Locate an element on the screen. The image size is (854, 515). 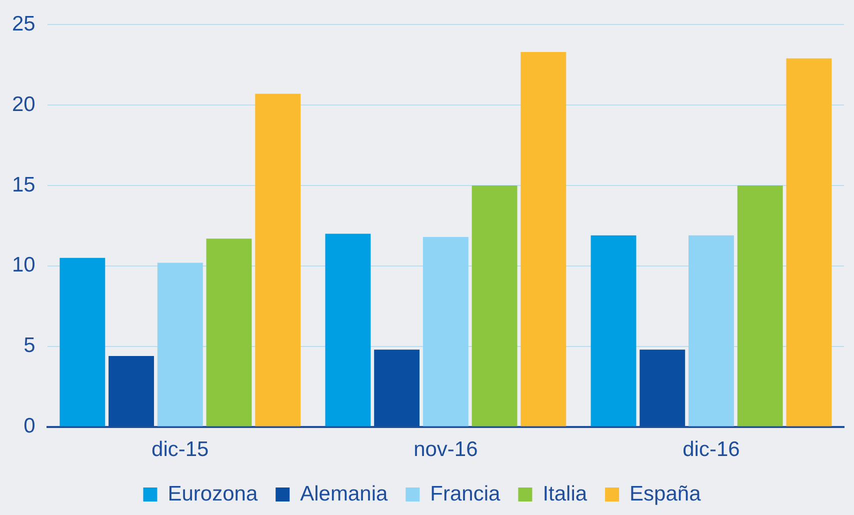
y-tick-label: 0 is located at coordinates (30, 426).